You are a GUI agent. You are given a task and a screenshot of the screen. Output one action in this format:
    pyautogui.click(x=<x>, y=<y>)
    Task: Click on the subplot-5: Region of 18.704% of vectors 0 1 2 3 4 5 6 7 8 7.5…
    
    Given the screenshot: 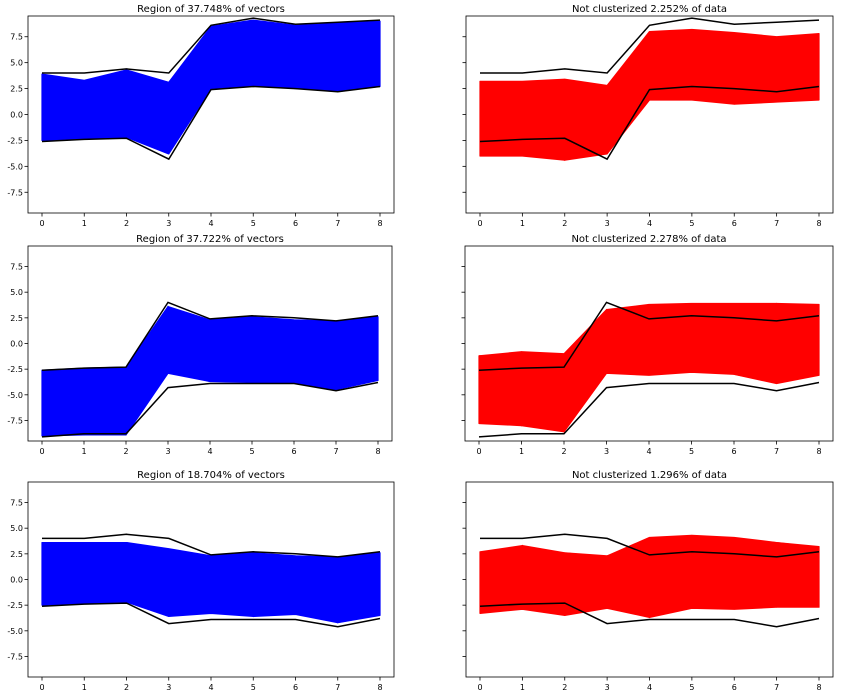 What is the action you would take?
    pyautogui.click(x=201, y=581)
    